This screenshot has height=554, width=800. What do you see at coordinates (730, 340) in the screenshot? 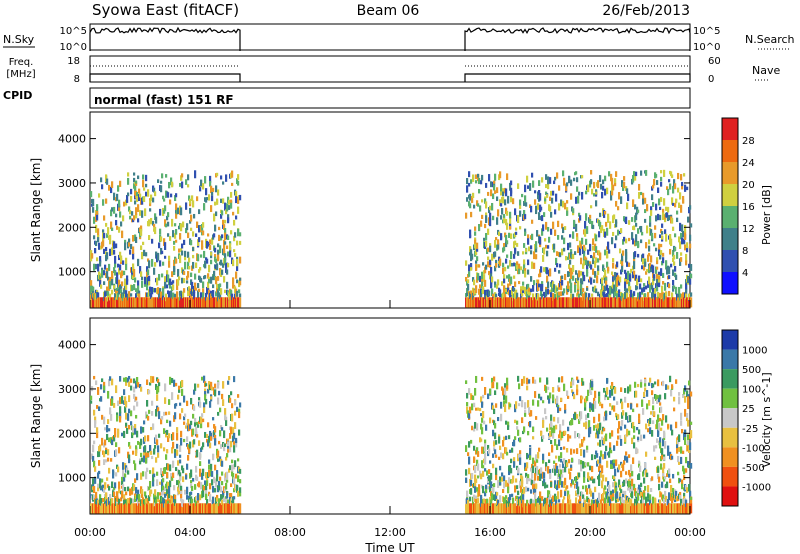
I see `colorbar-segment` at bounding box center [730, 340].